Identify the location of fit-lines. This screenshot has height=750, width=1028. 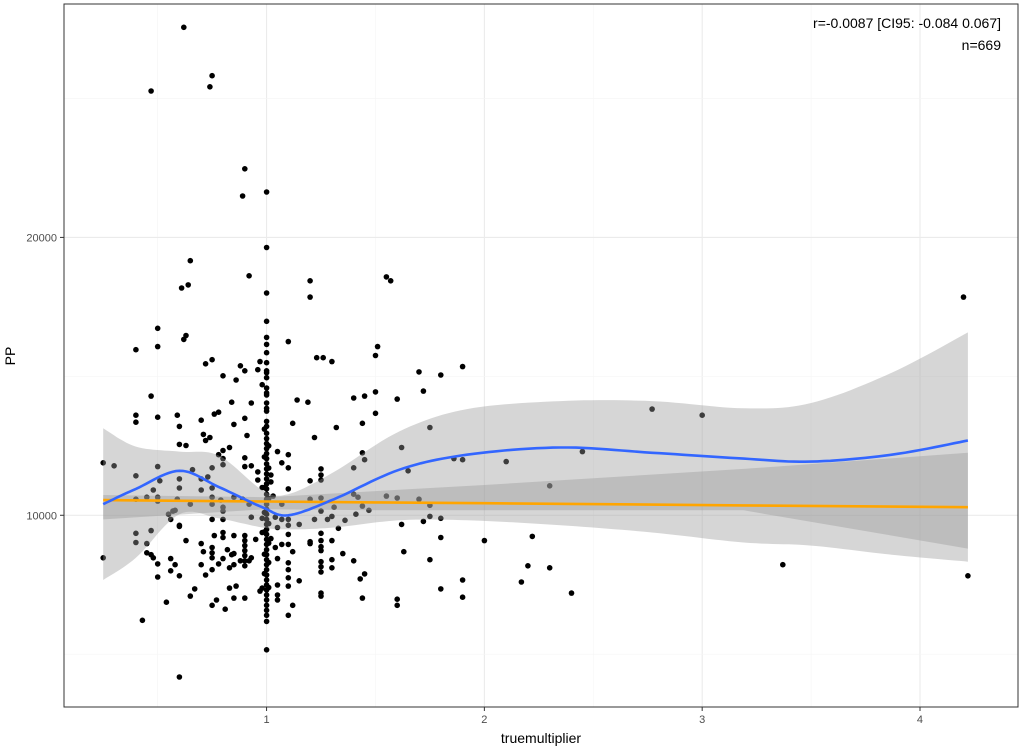
(535, 478).